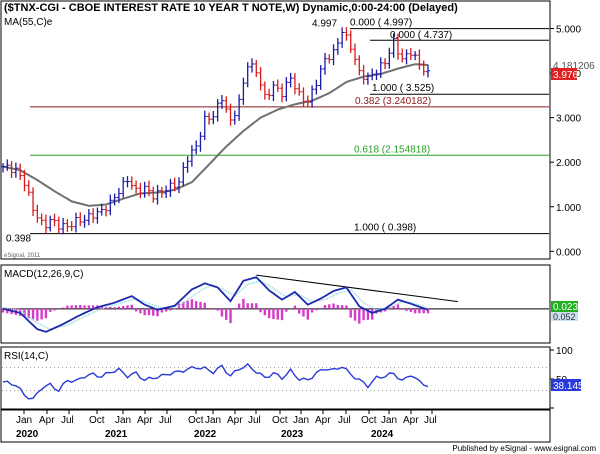 The width and height of the screenshot is (600, 454). What do you see at coordinates (385, 228) in the screenshot?
I see `level-label: 1.000 ( 0.398)` at bounding box center [385, 228].